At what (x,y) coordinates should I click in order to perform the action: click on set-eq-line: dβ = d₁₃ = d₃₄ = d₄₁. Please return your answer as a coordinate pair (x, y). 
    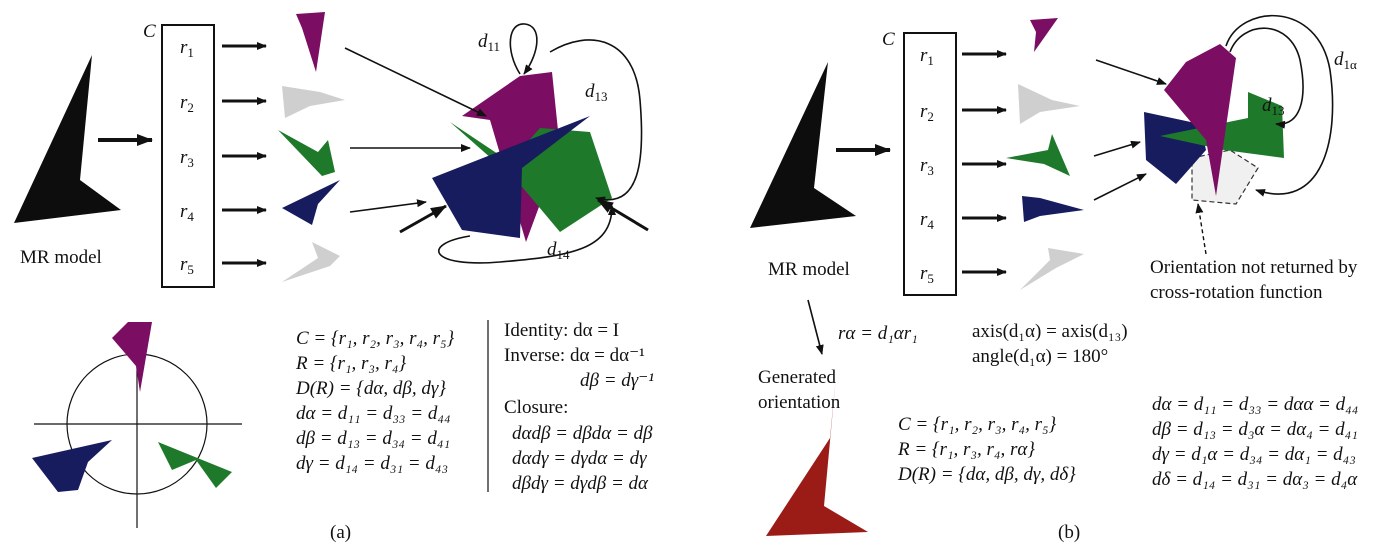
    Looking at the image, I should click on (373, 438).